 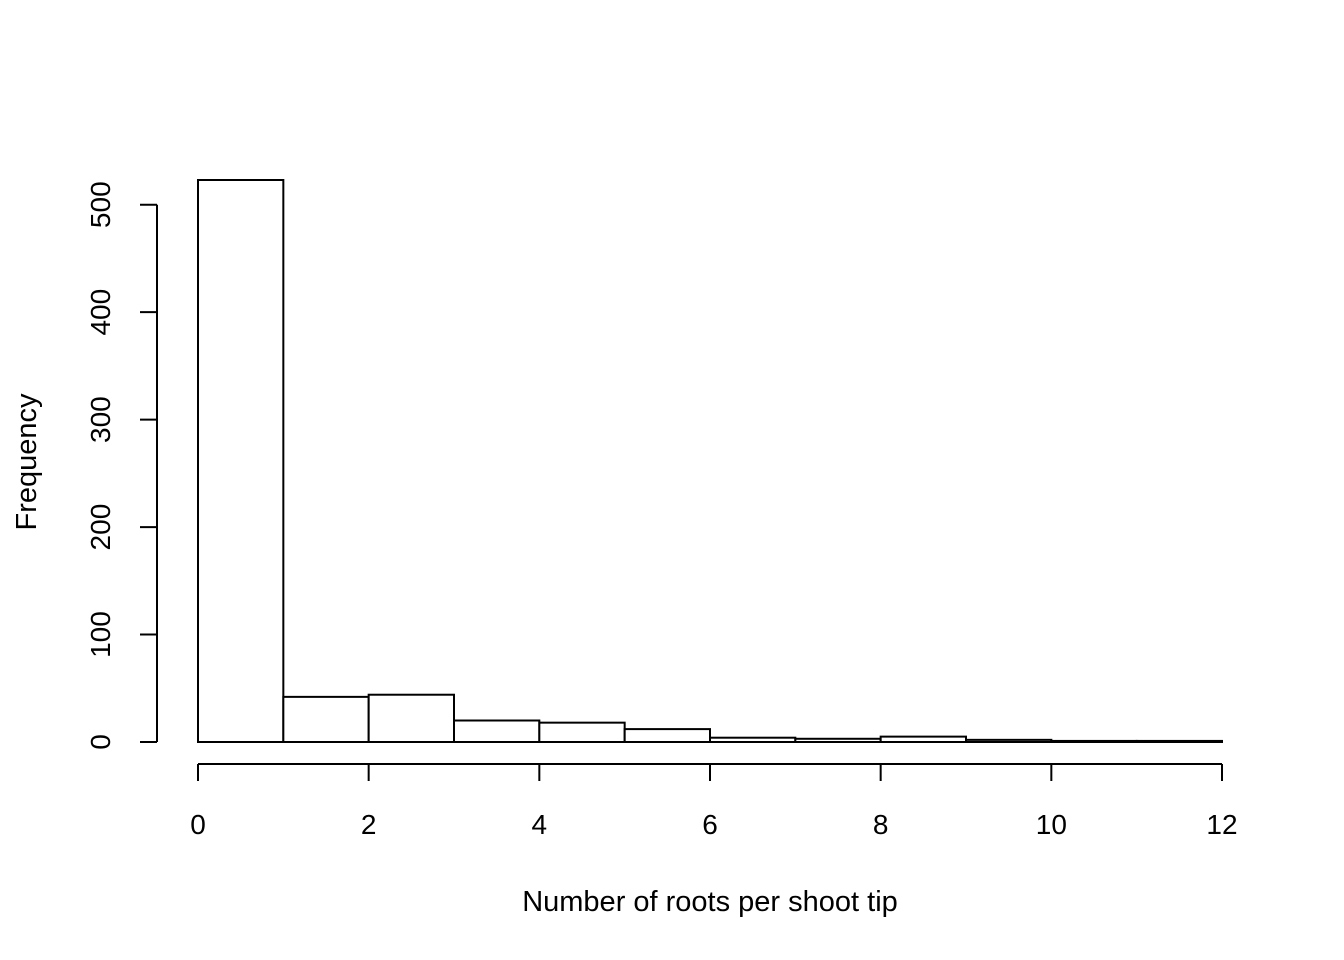 What do you see at coordinates (121, 465) in the screenshot?
I see `y-axis: 0 100 200 300 400 500` at bounding box center [121, 465].